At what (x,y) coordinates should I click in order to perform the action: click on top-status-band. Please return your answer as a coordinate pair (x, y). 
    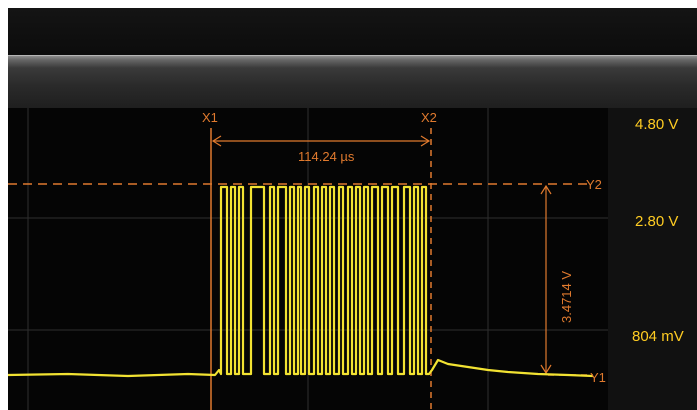
    Looking at the image, I should click on (352, 31).